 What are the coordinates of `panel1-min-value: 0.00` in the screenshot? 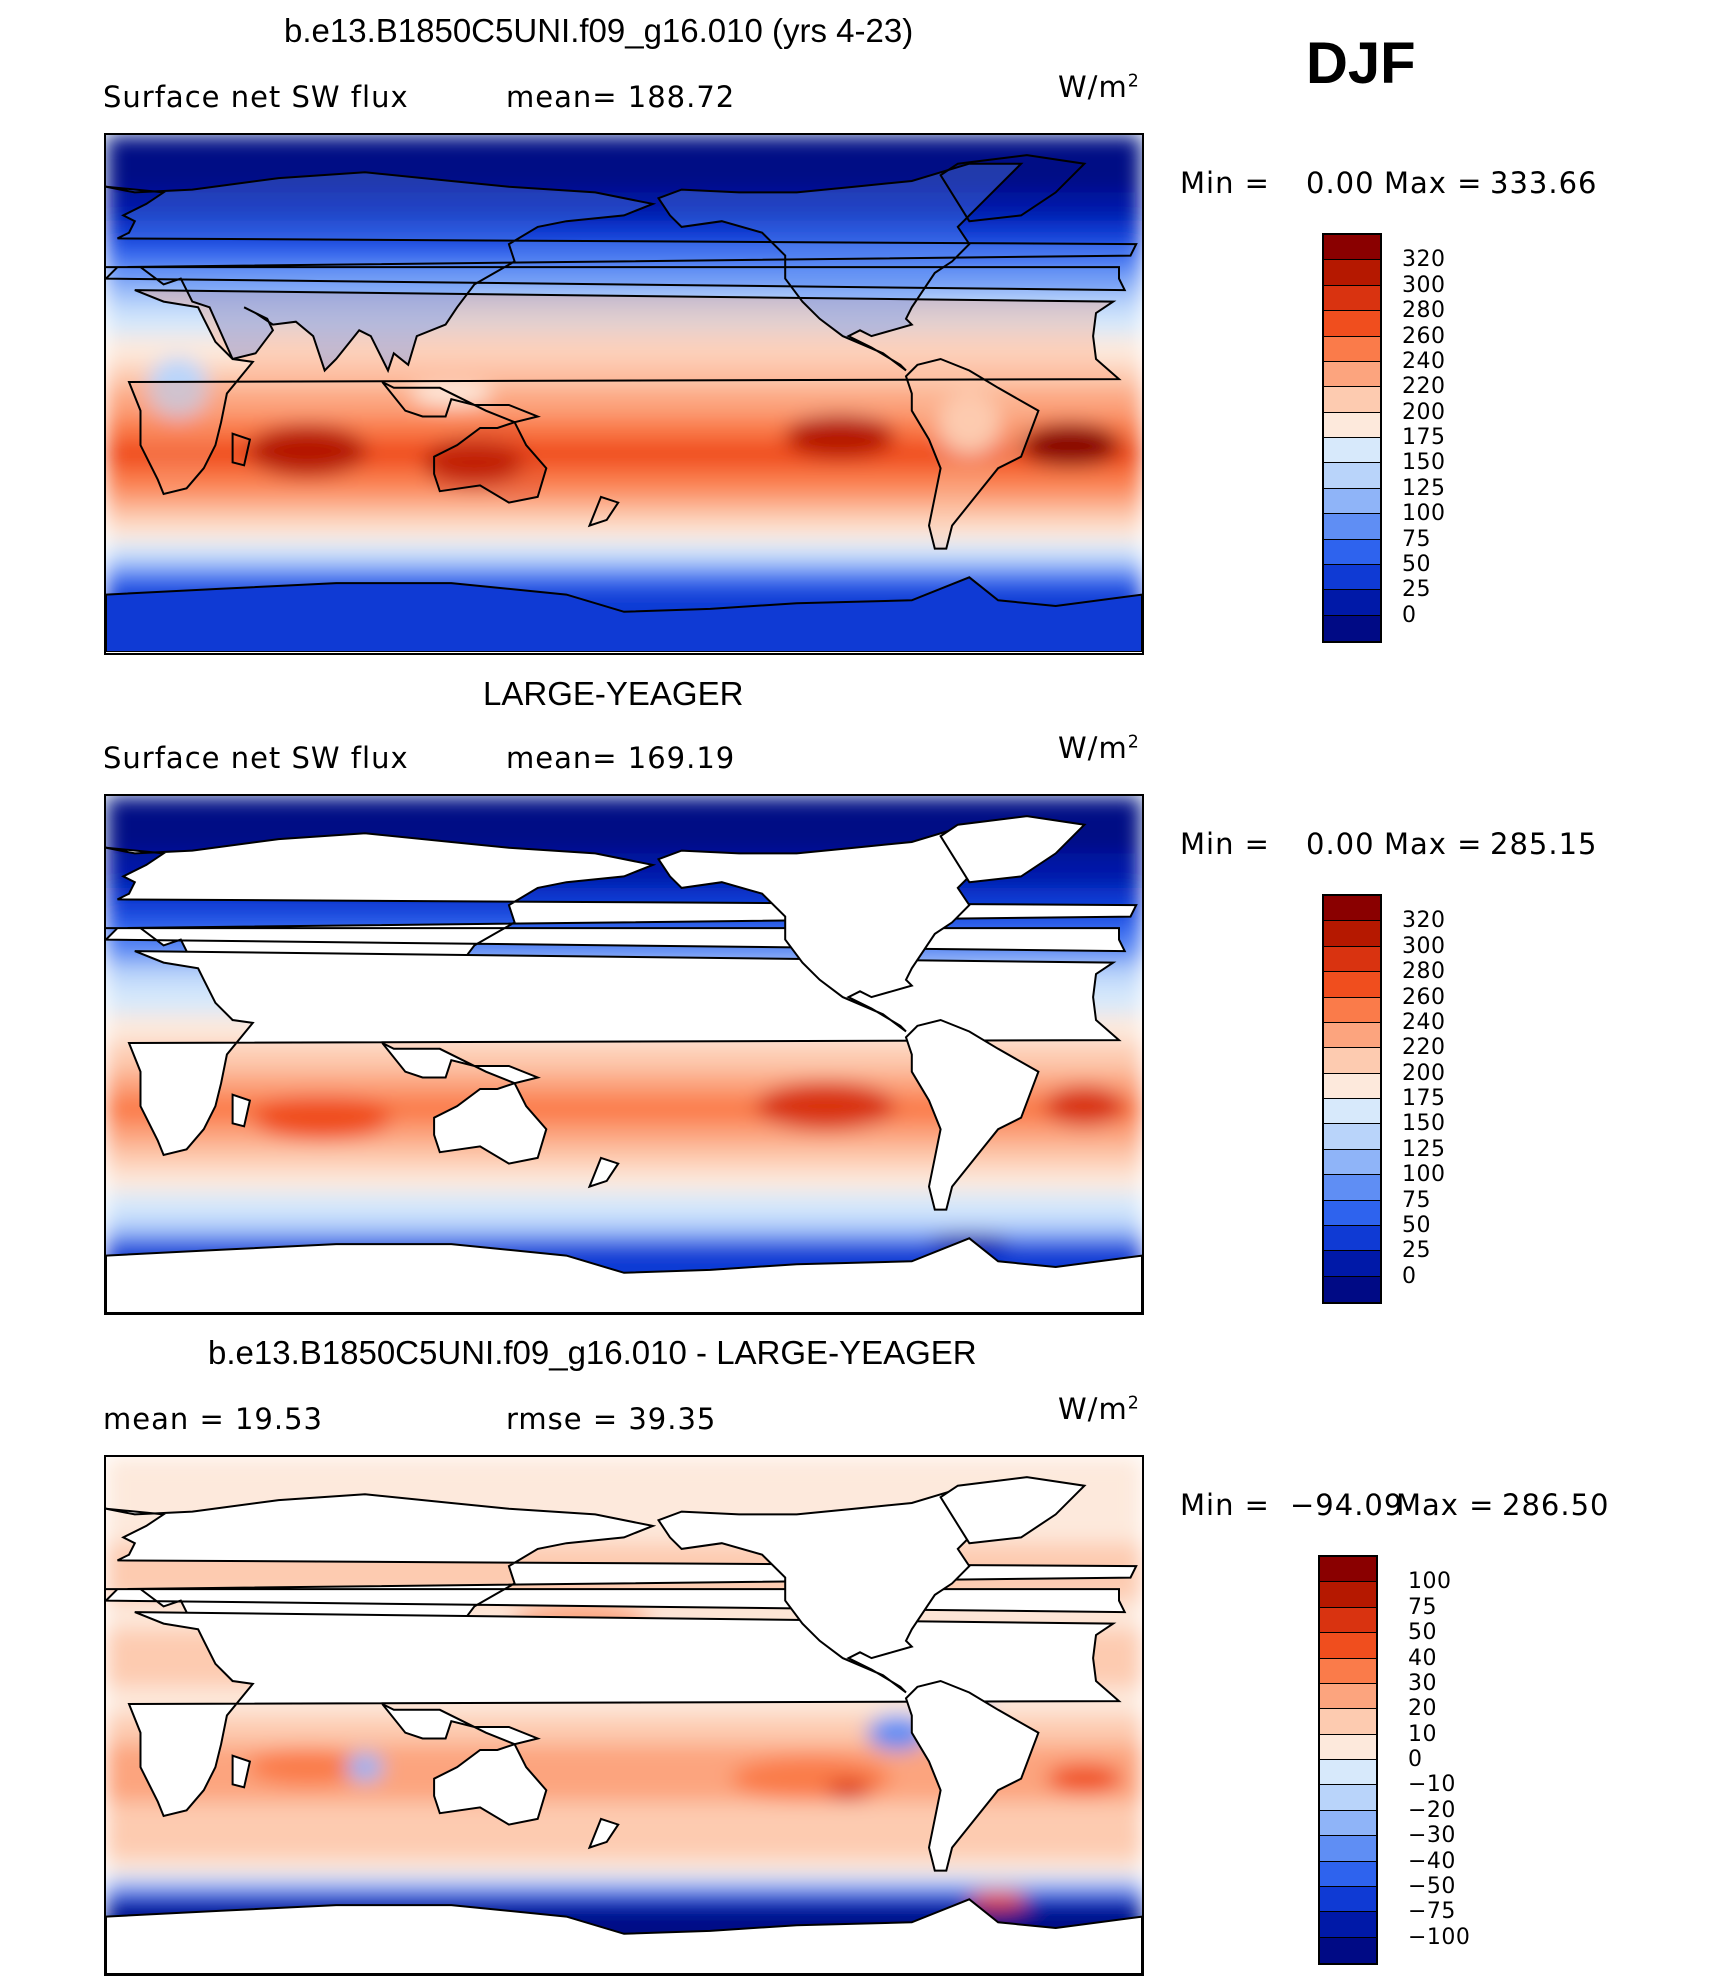 It's located at (1340, 183).